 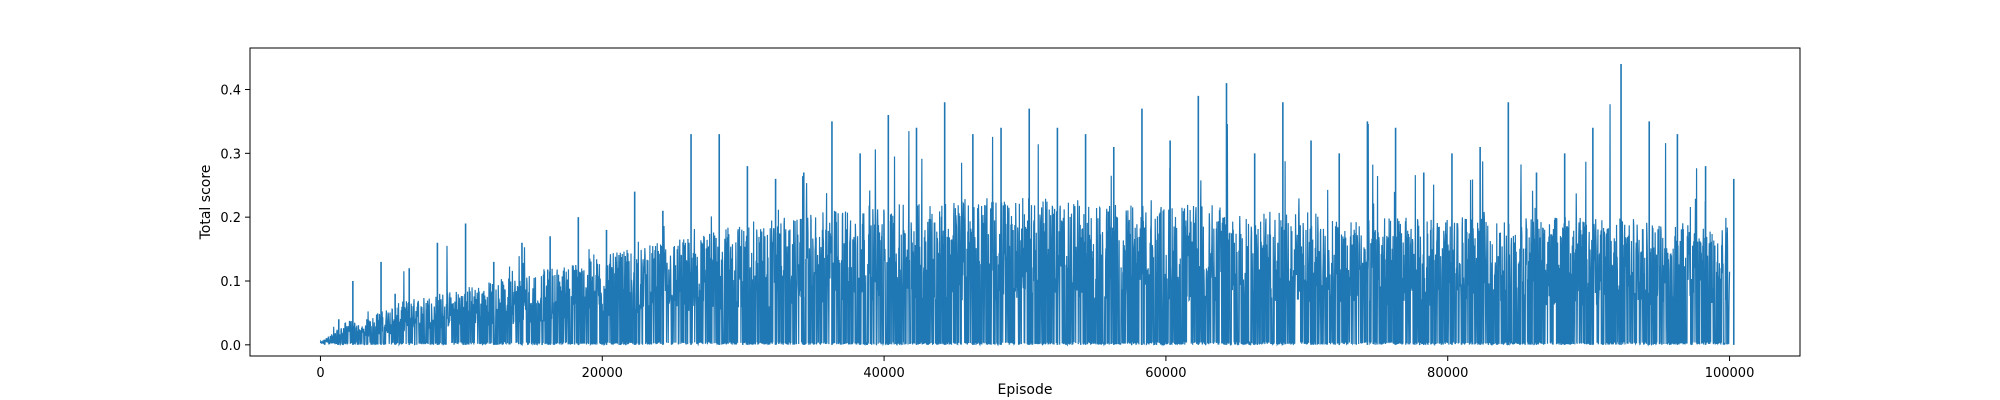 I want to click on x-tick-label: 60000, so click(x=1165, y=373).